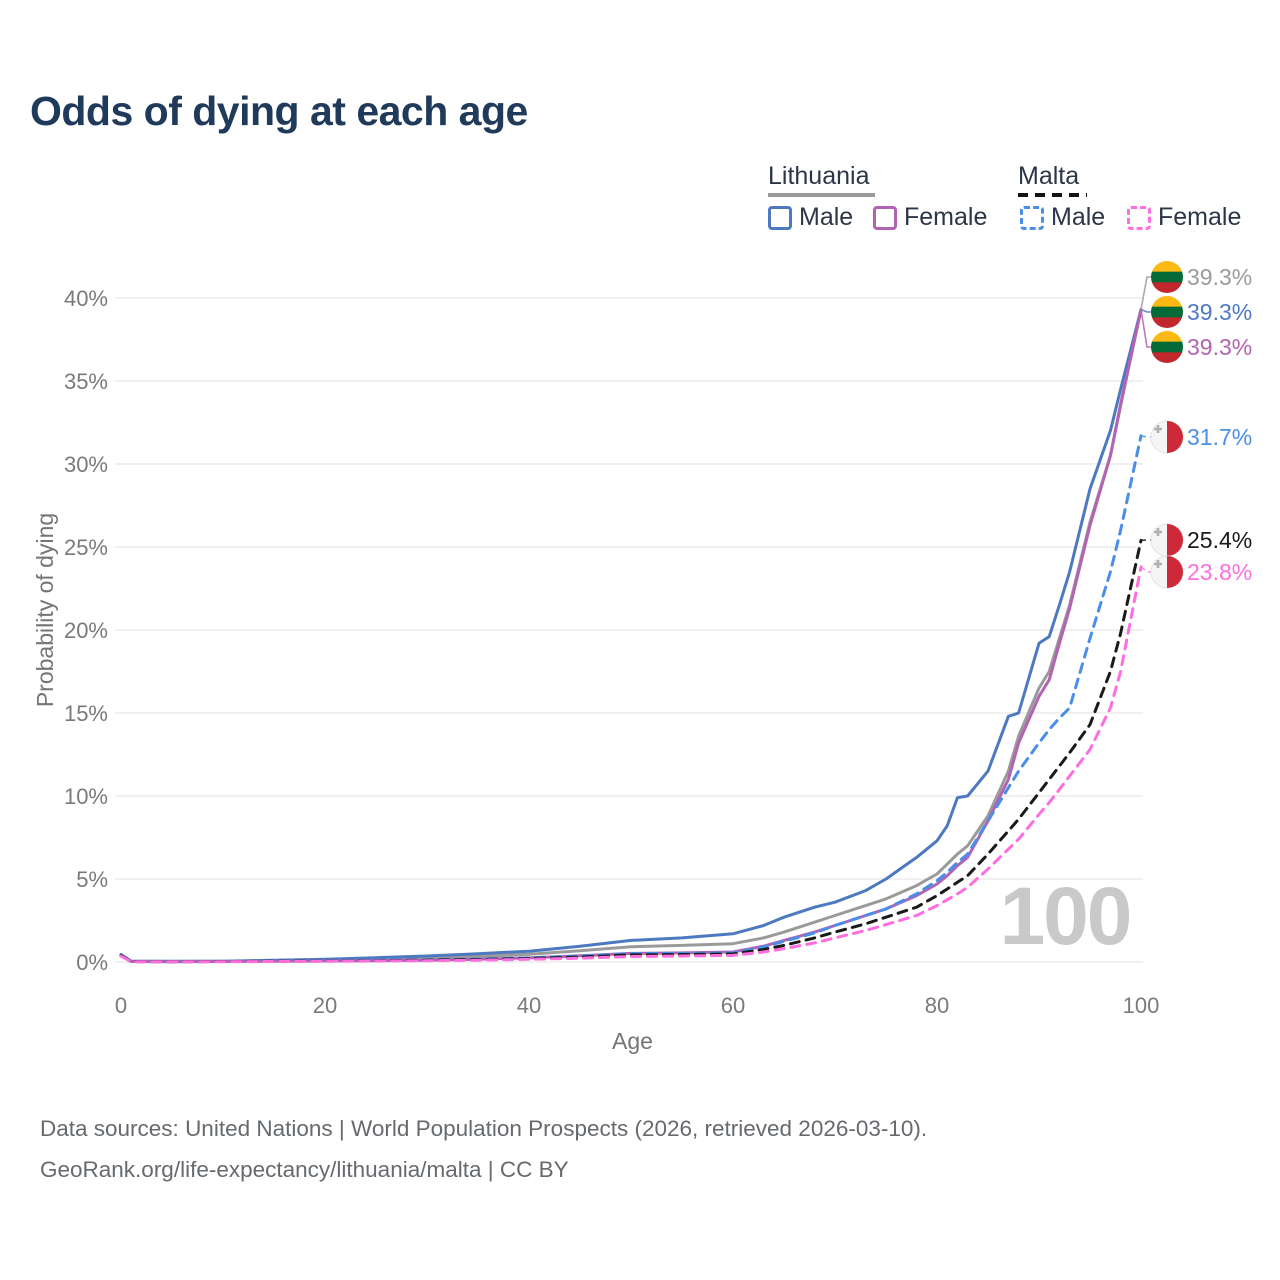 The width and height of the screenshot is (1280, 1280). I want to click on y-axis-tick-label: 30%, so click(86, 464).